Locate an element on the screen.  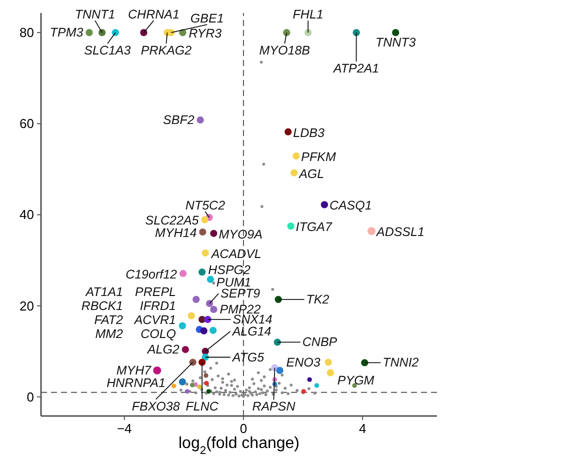
x-tick-label: 0 is located at coordinates (244, 428).